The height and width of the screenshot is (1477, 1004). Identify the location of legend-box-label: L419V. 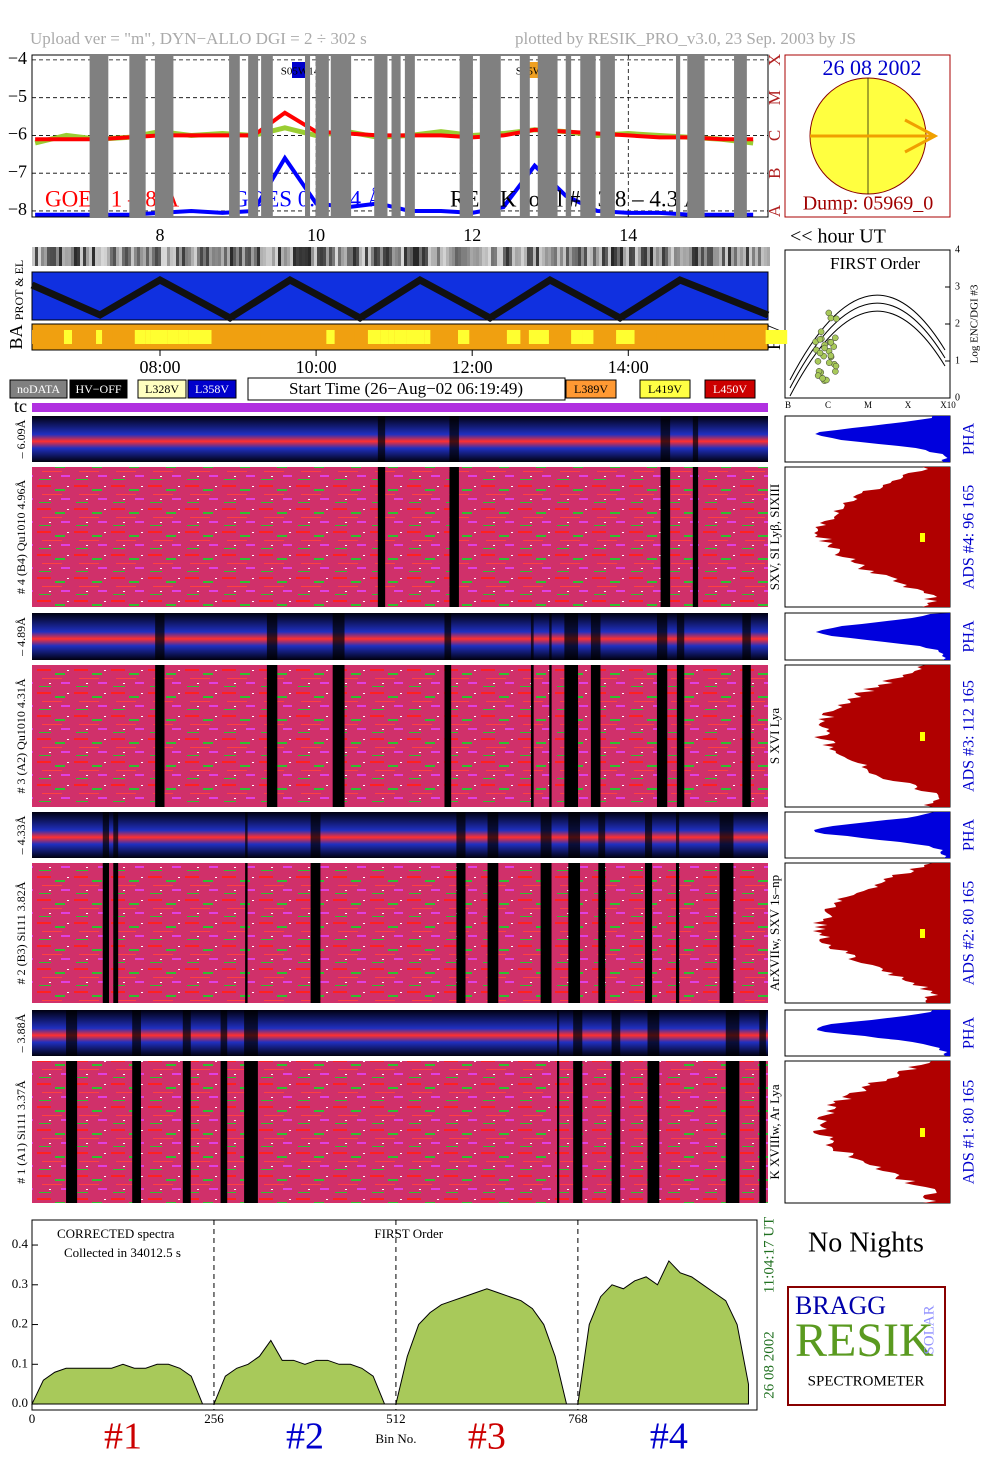
(665, 389).